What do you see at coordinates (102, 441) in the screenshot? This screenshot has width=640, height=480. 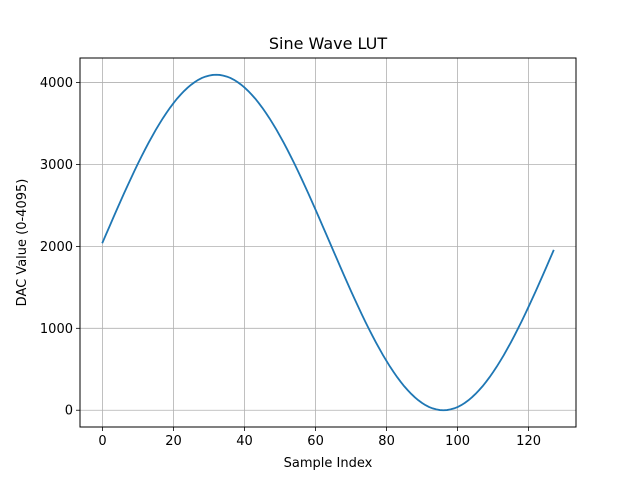 I see `x-tick-label: 0` at bounding box center [102, 441].